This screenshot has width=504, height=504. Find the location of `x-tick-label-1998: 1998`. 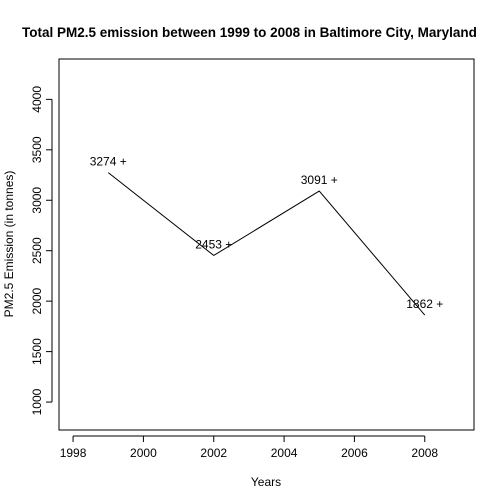

x-tick-label-1998: 1998 is located at coordinates (73, 453).